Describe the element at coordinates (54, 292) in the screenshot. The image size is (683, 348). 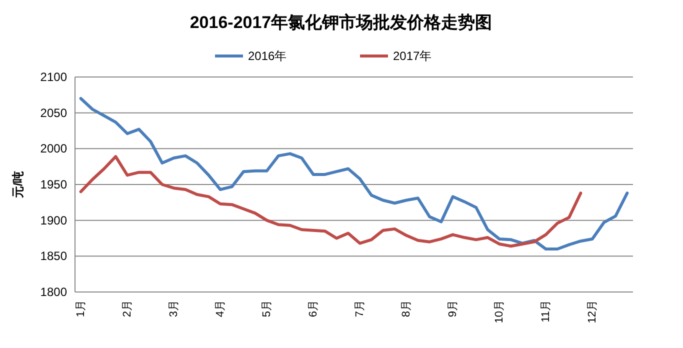
I see `y-tick-label: 1800` at that location.